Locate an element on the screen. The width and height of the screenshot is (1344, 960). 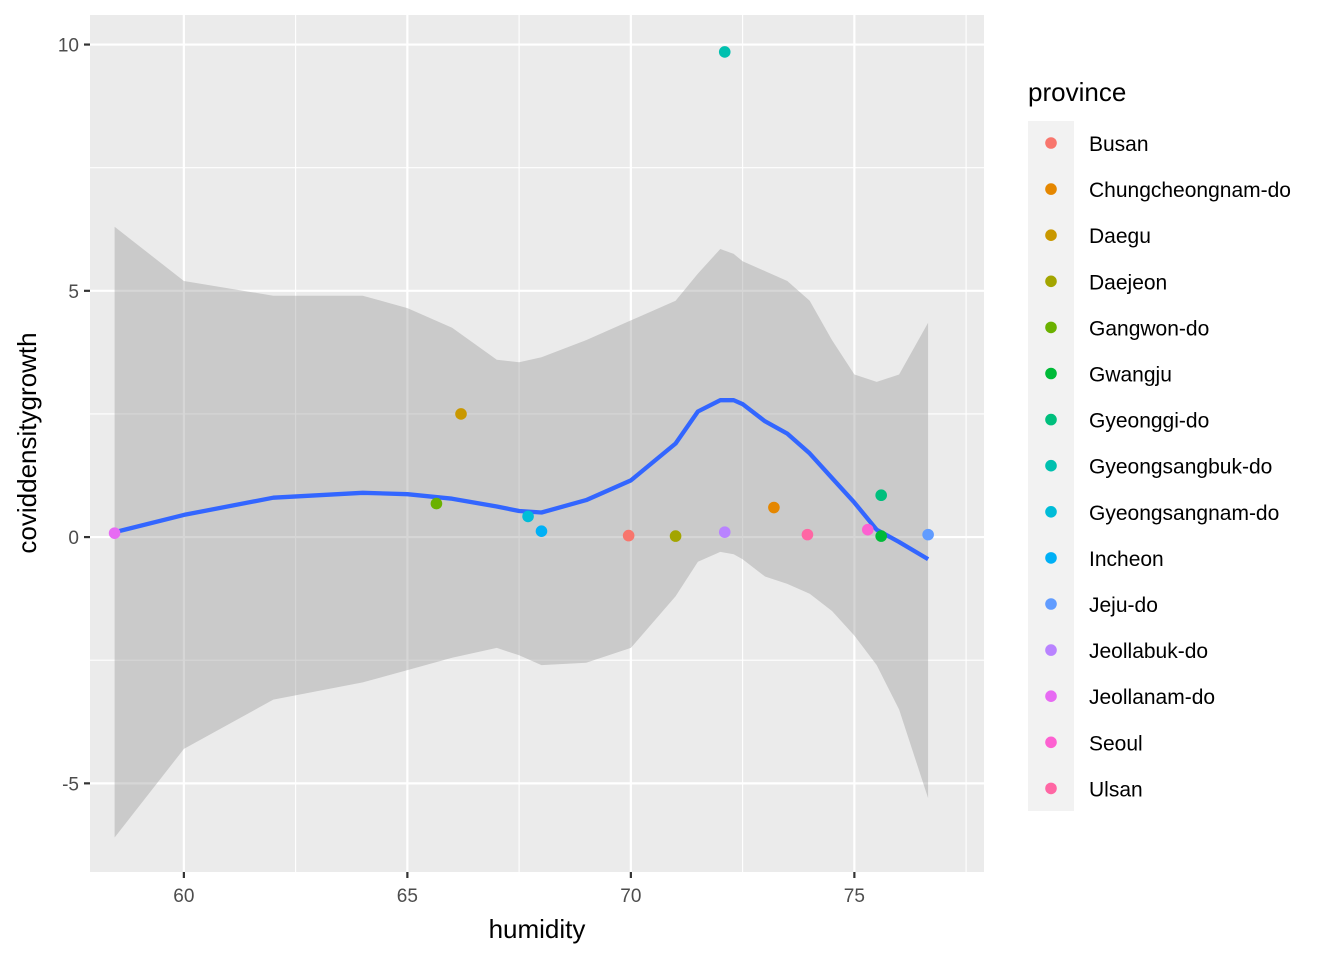
legend-label: Gwangju is located at coordinates (1130, 375).